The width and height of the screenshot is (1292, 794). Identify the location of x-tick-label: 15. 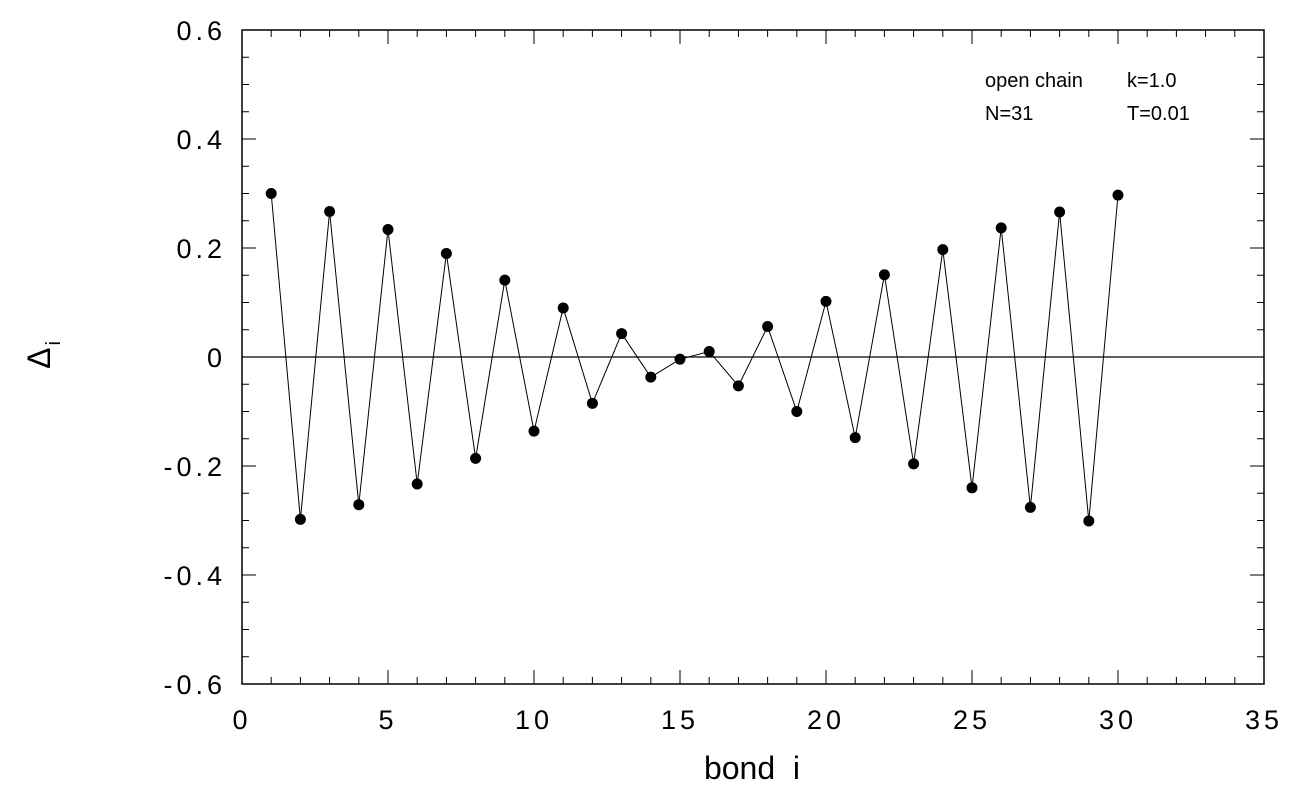
(680, 720).